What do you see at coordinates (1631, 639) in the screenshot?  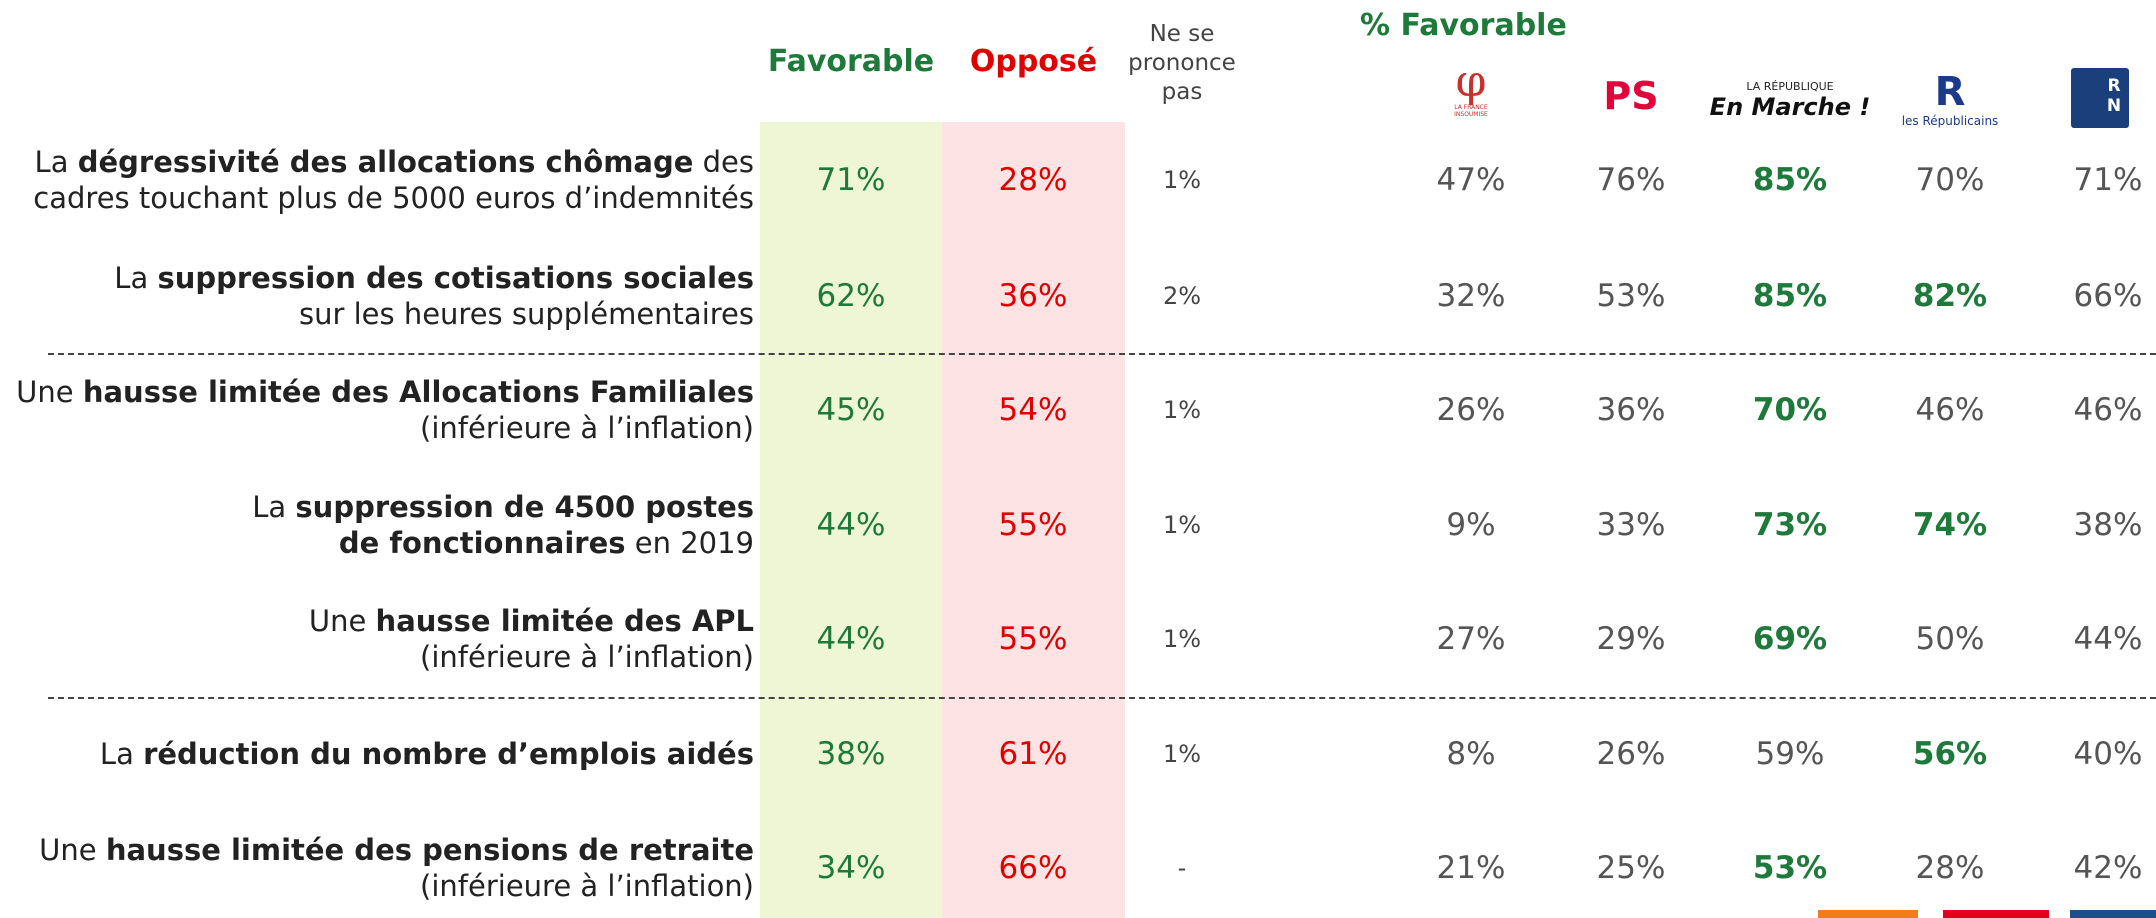 I see `party-value: 29%` at bounding box center [1631, 639].